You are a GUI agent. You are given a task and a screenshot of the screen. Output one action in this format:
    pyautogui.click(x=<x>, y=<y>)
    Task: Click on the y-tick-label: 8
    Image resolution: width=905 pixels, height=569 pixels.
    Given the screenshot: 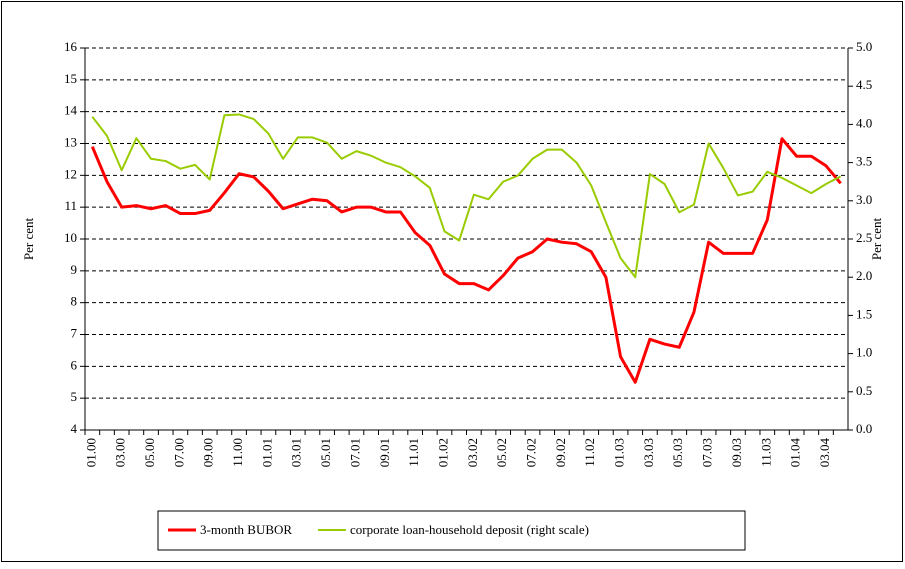 What is the action you would take?
    pyautogui.click(x=74, y=301)
    